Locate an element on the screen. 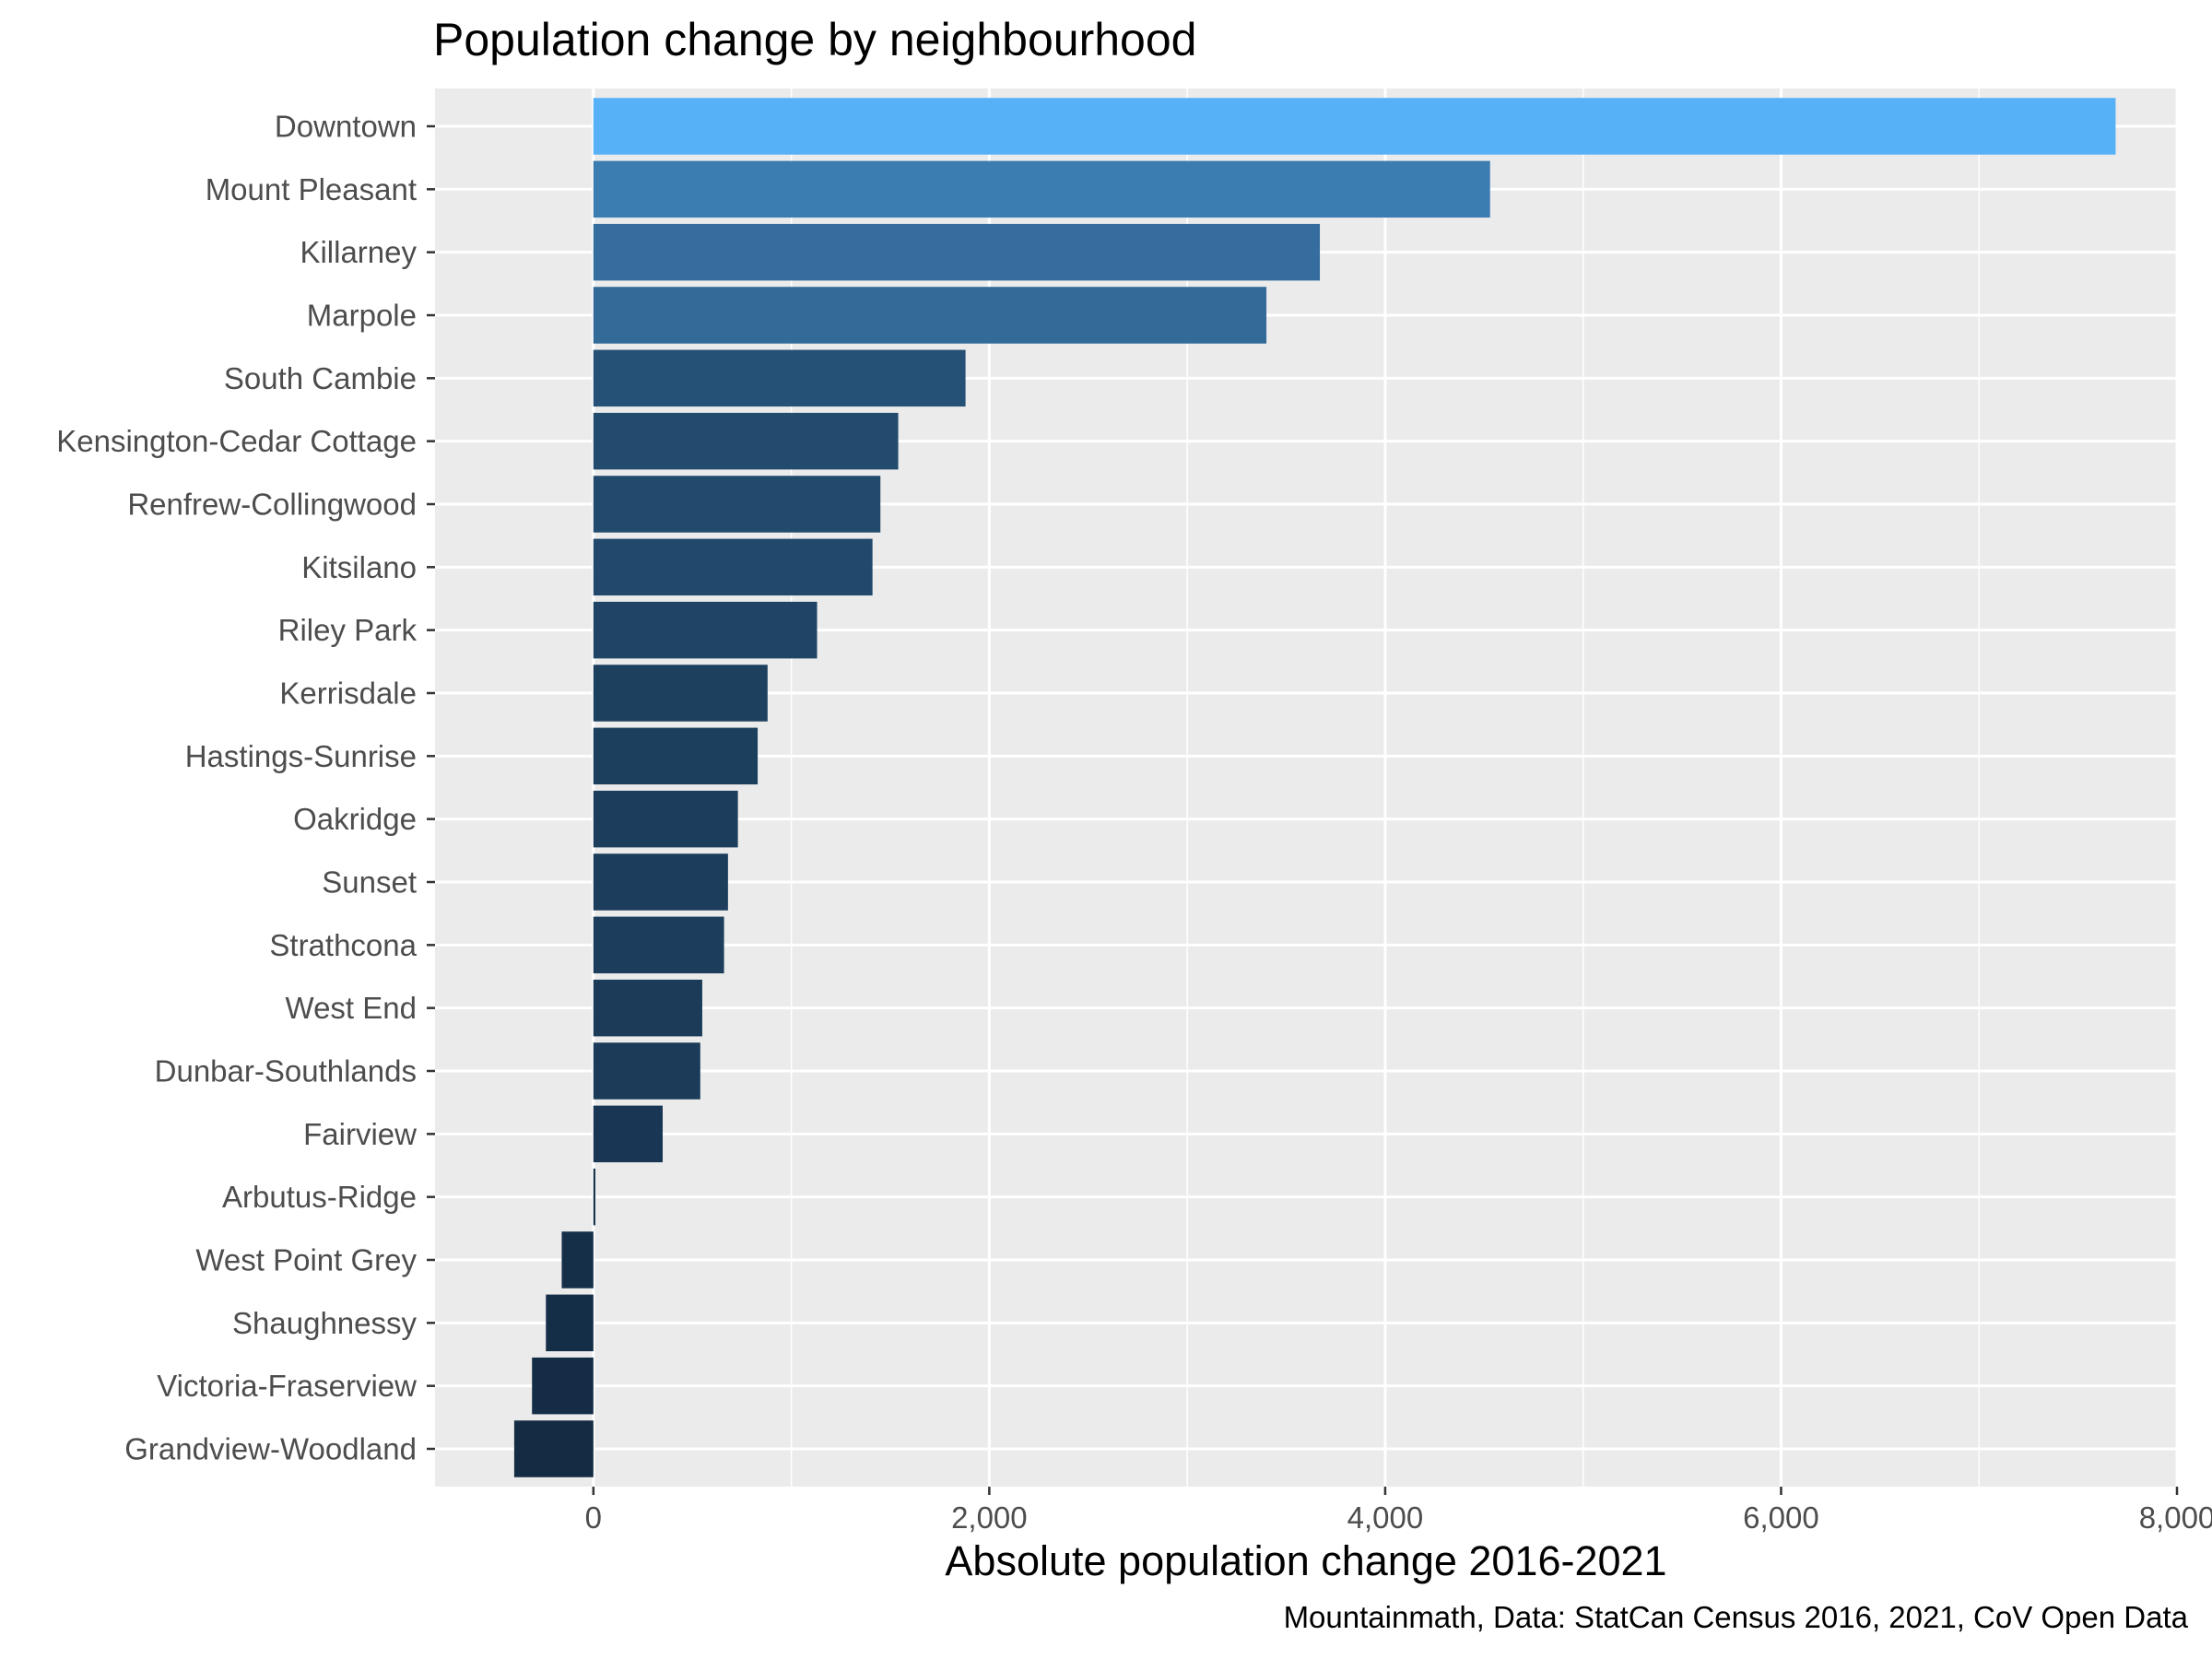 This screenshot has width=2212, height=1659. y-tick-label: Marpole is located at coordinates (362, 316).